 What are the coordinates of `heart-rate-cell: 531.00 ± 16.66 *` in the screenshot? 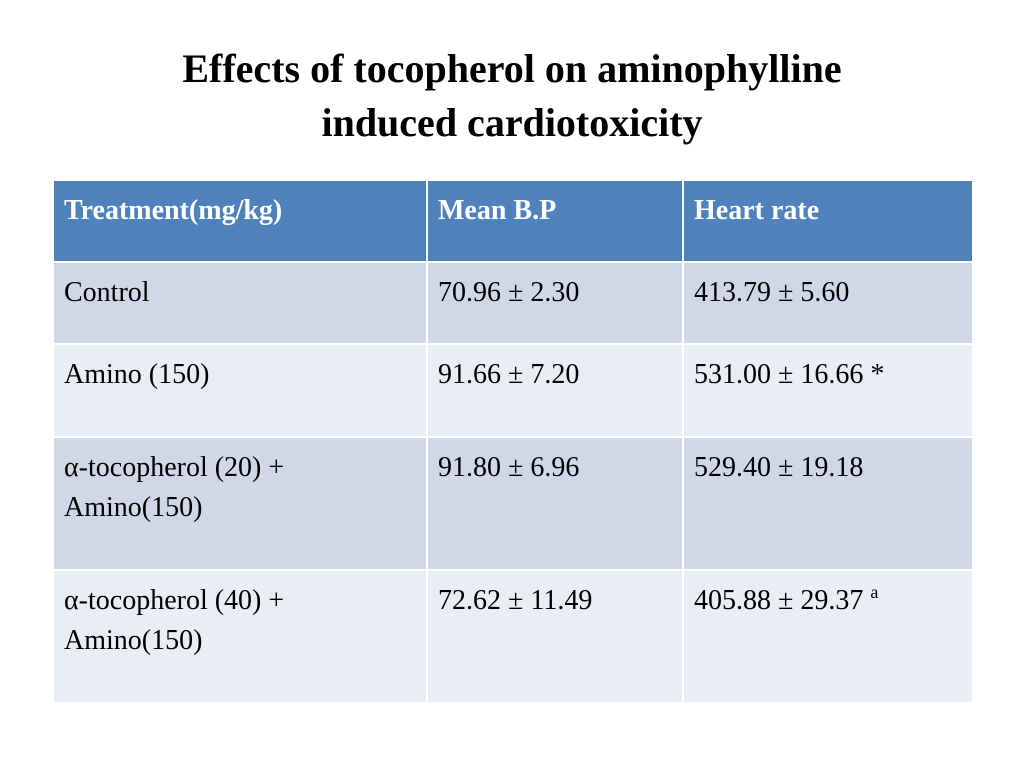 It's located at (828, 390).